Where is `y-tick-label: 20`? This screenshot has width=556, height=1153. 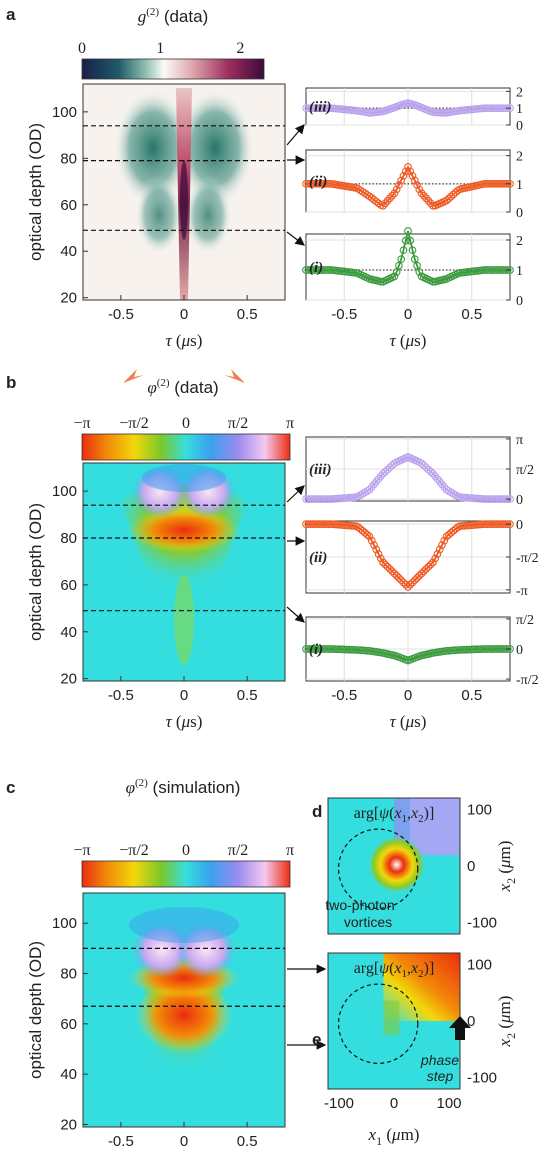
y-tick-label: 20 is located at coordinates (68, 298).